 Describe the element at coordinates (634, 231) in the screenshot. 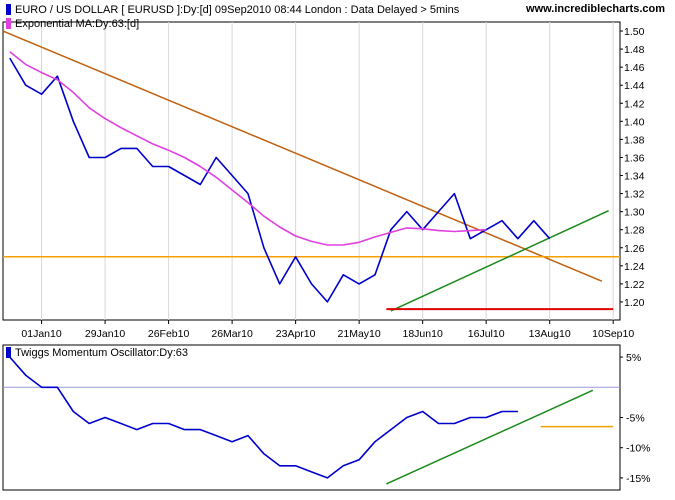

I see `y-tick-label: 1.28` at that location.